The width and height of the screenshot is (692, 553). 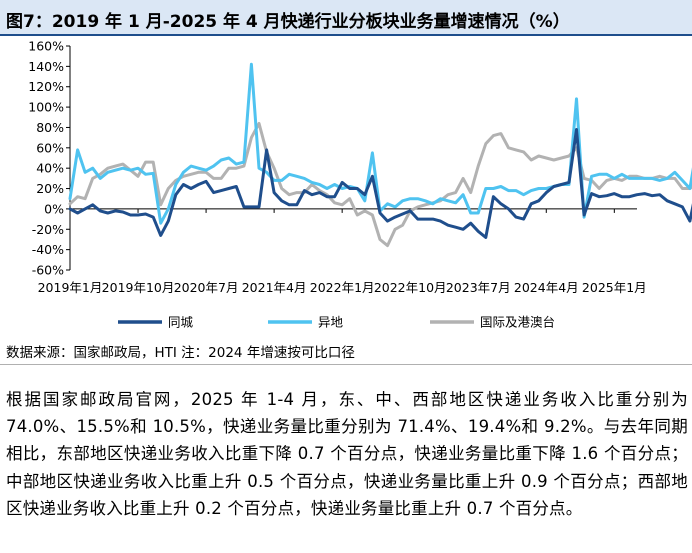 I want to click on figure-source-note: 数据来源：国家邮政局，HTI 注：2024 年增速按可比口径, so click(x=180, y=353).